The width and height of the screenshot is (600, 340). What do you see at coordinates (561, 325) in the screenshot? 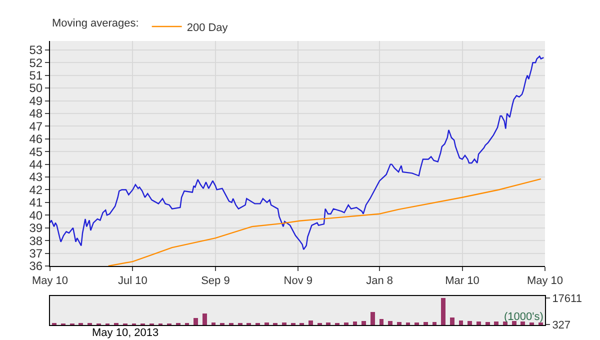
I see `y-tick-label: 327` at bounding box center [561, 325].